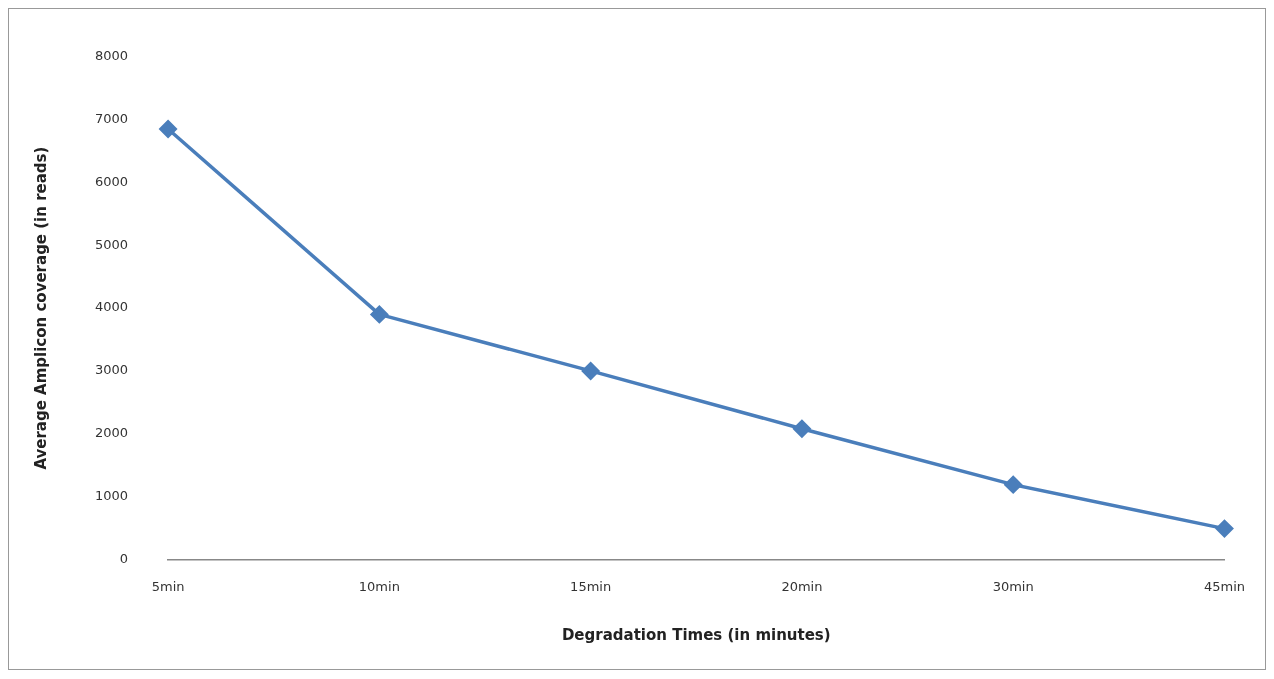 The width and height of the screenshot is (1274, 679). Describe the element at coordinates (802, 586) in the screenshot. I see `x-tick-label: 20min` at that location.